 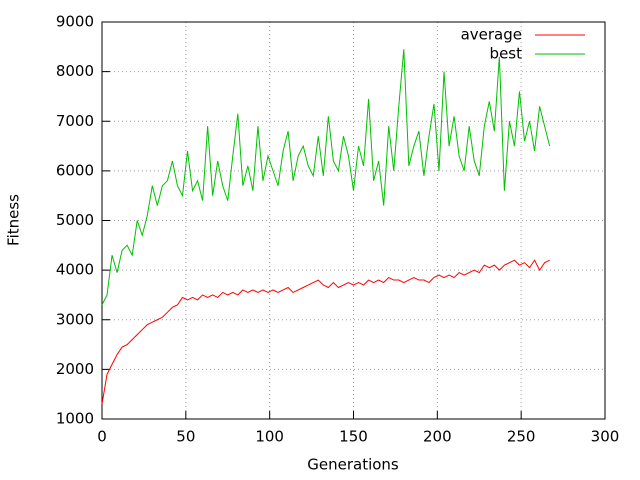 What do you see at coordinates (506, 54) in the screenshot?
I see `legend-label: best` at bounding box center [506, 54].